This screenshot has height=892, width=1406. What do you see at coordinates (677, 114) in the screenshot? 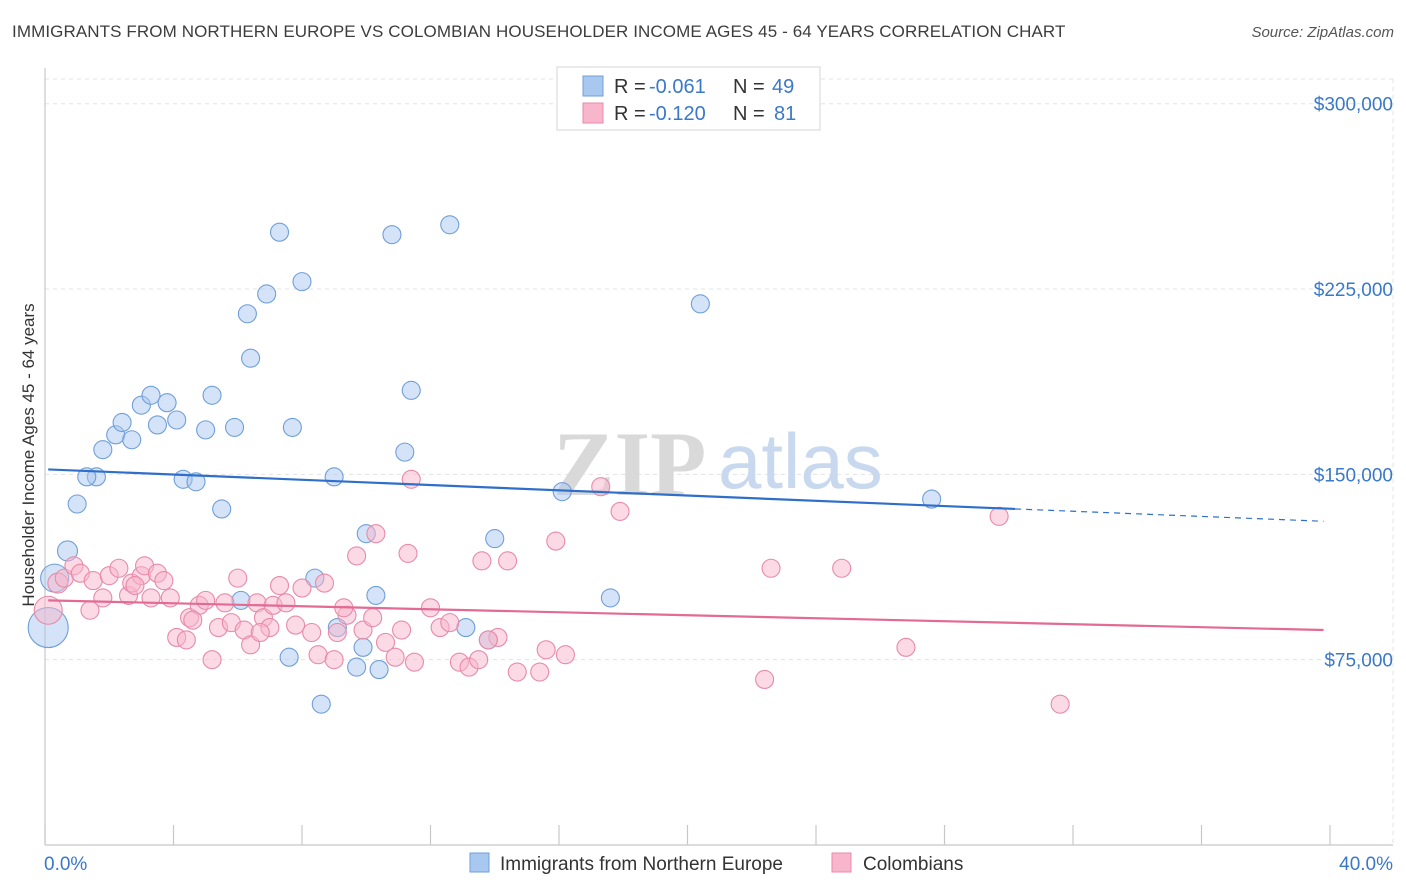
I see `legend-r-value-2: -0.120` at bounding box center [677, 114].